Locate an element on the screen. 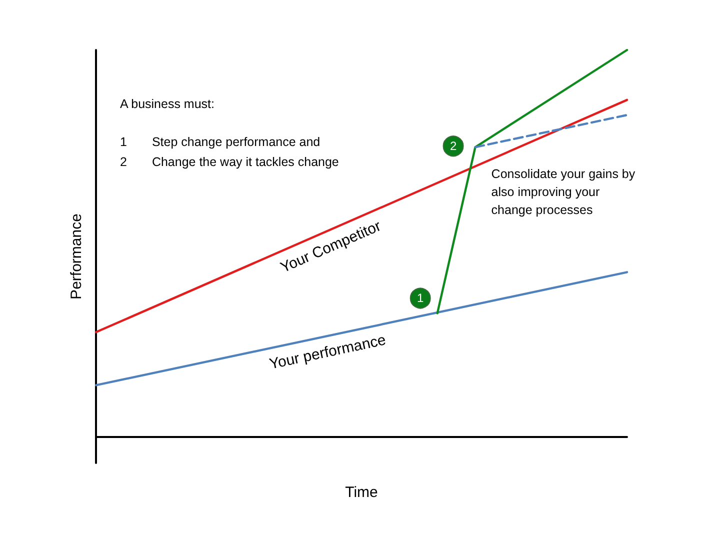 The height and width of the screenshot is (540, 720). y-axis-title: Performance is located at coordinates (76, 257).